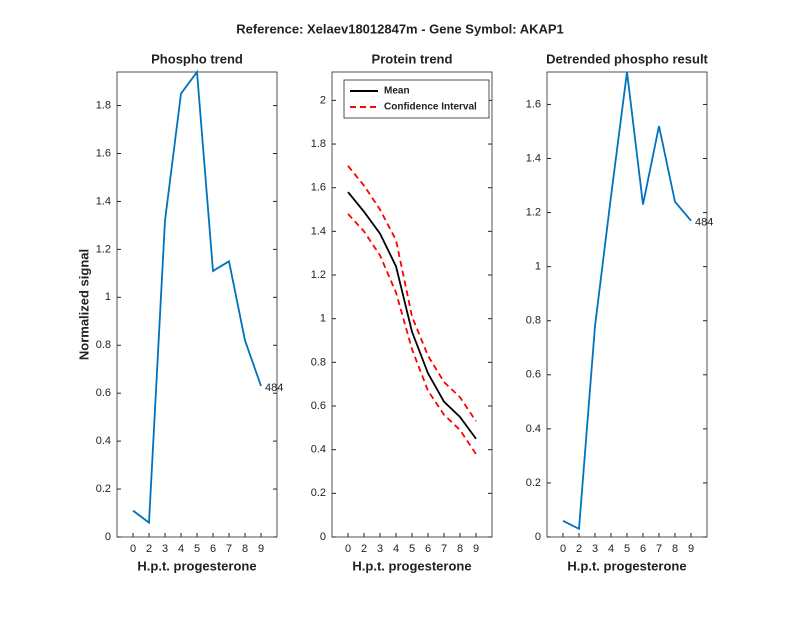  What do you see at coordinates (197, 58) in the screenshot?
I see `subplot-title: Phospho trend` at bounding box center [197, 58].